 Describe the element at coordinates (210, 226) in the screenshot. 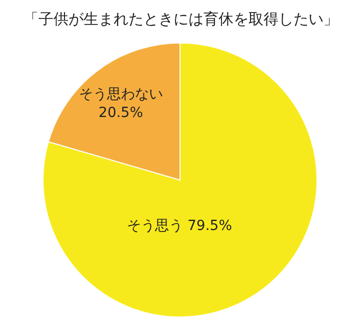

I see `data-label: 79.5%` at that location.